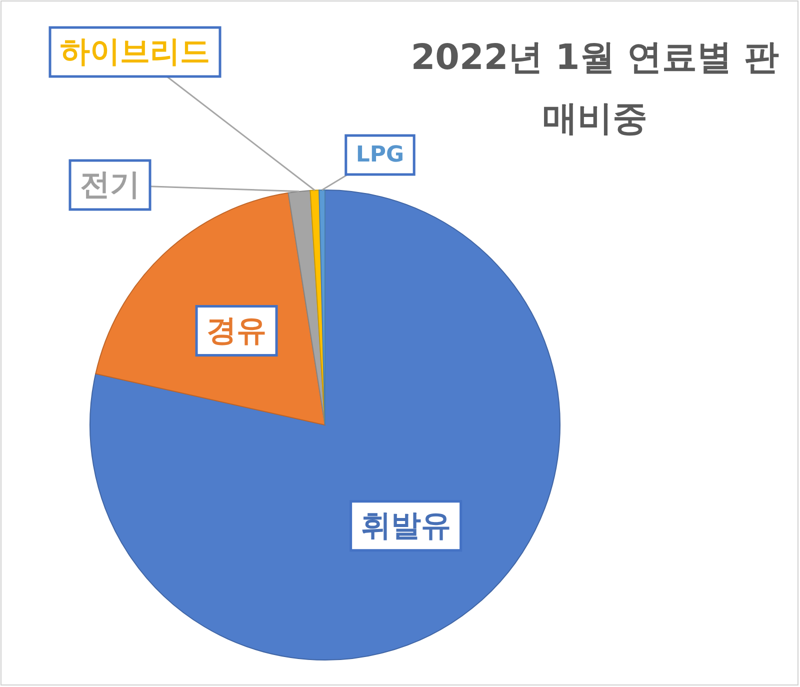  I want to click on slice-label: 경유, so click(236, 330).